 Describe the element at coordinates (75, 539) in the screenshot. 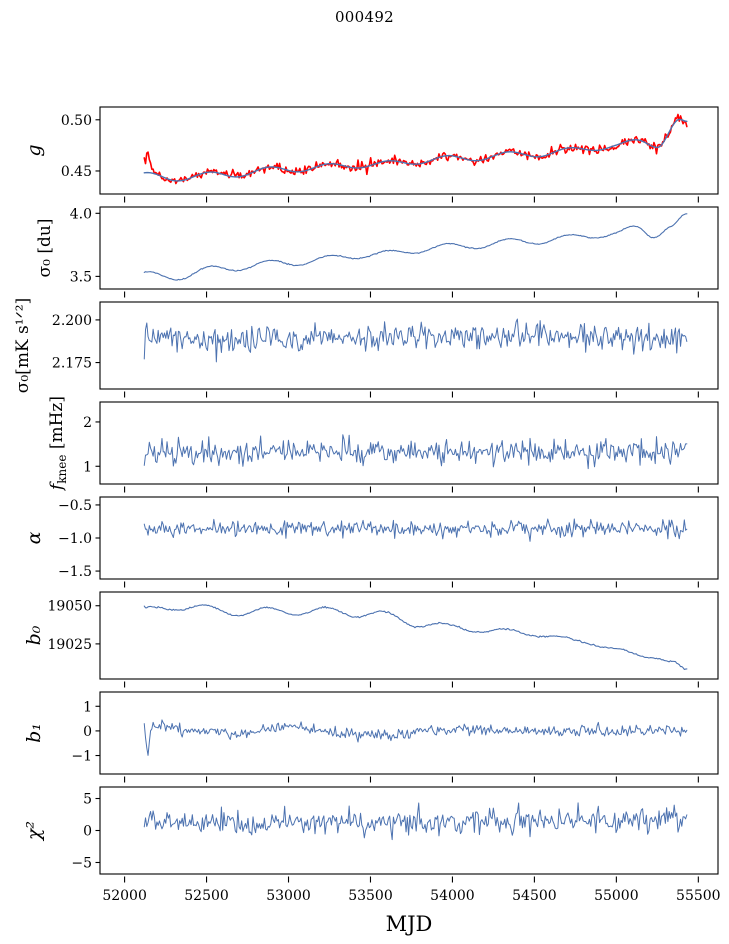

I see `ytick-label-alpha-1: −1.0` at that location.